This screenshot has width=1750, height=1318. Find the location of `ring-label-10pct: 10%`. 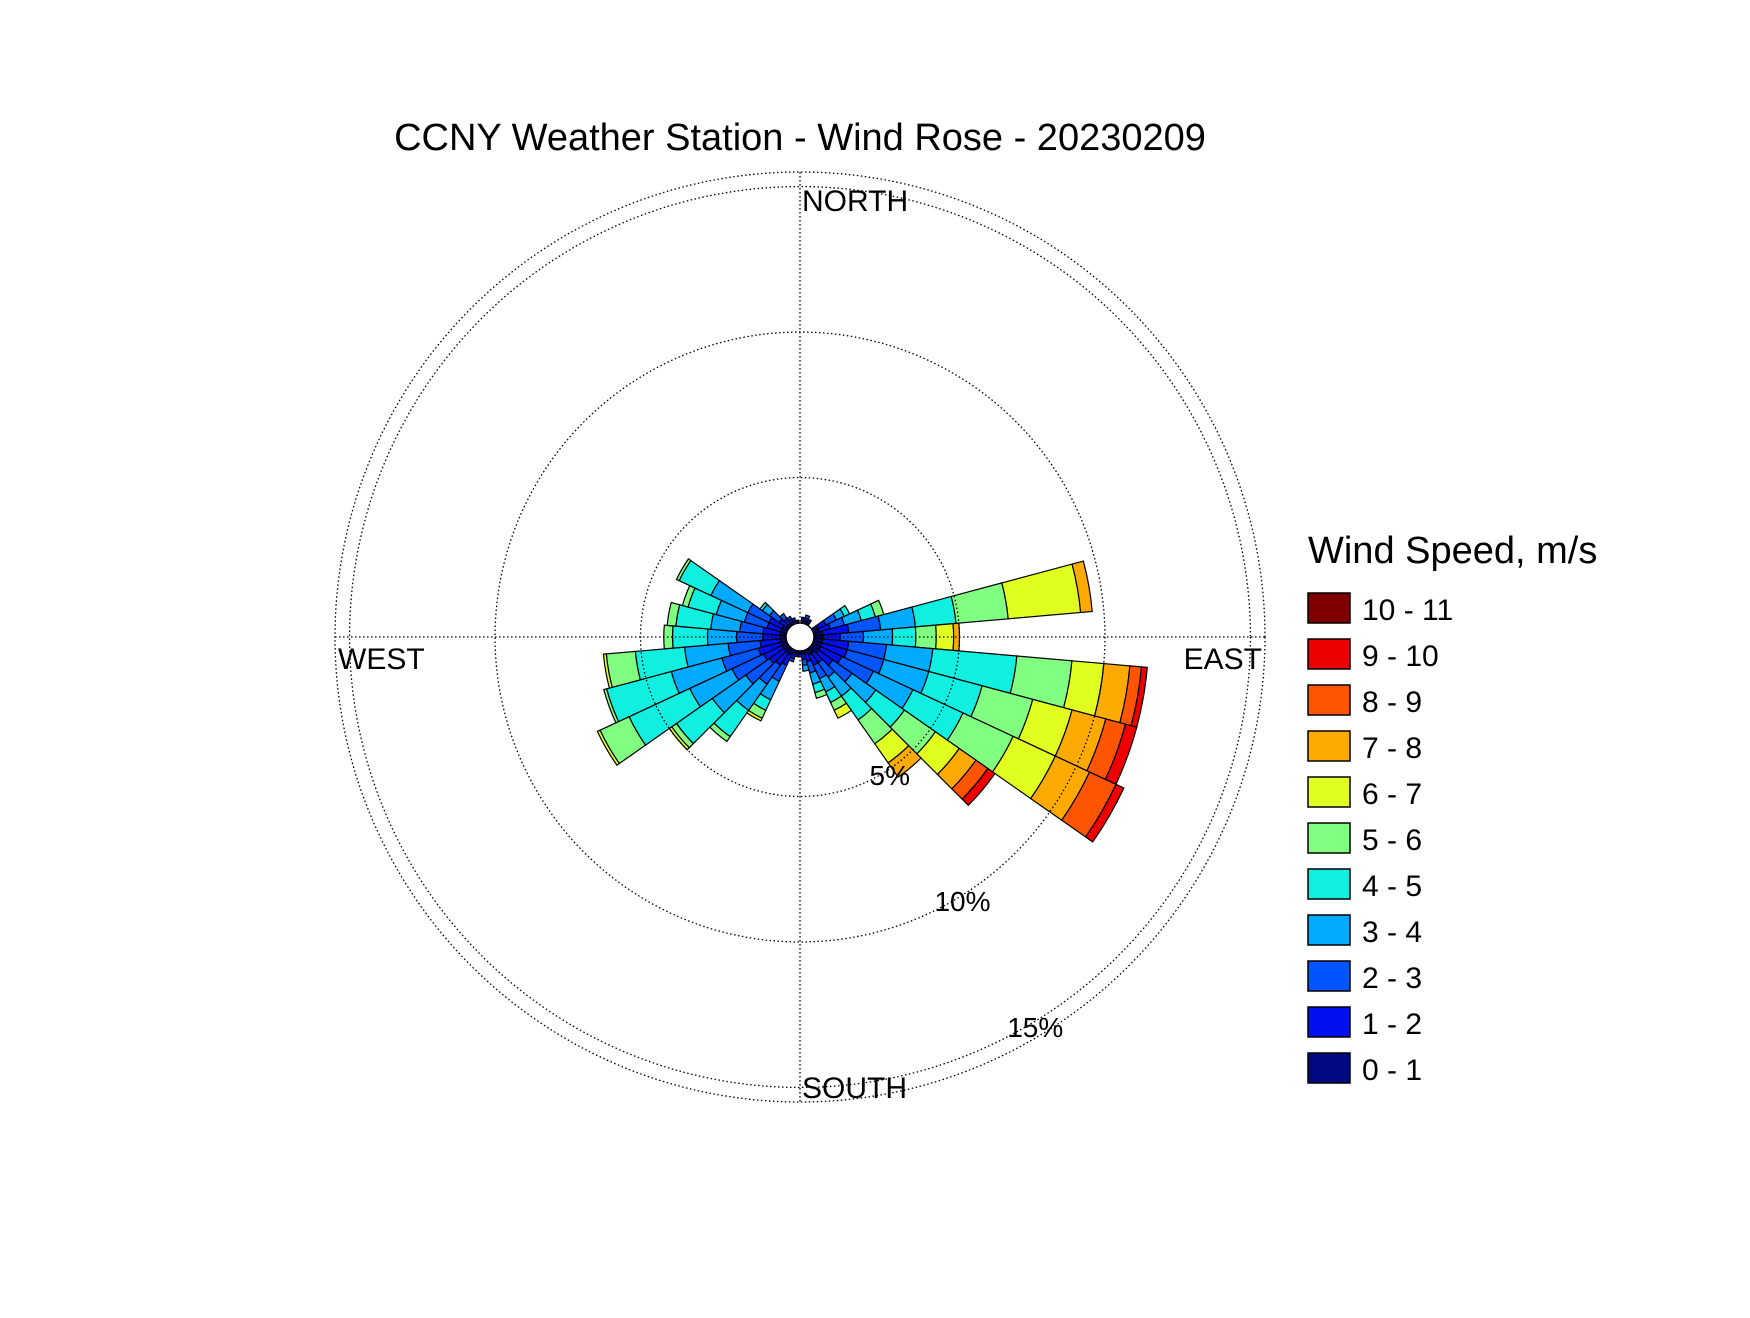

ring-label-10pct: 10% is located at coordinates (962, 901).